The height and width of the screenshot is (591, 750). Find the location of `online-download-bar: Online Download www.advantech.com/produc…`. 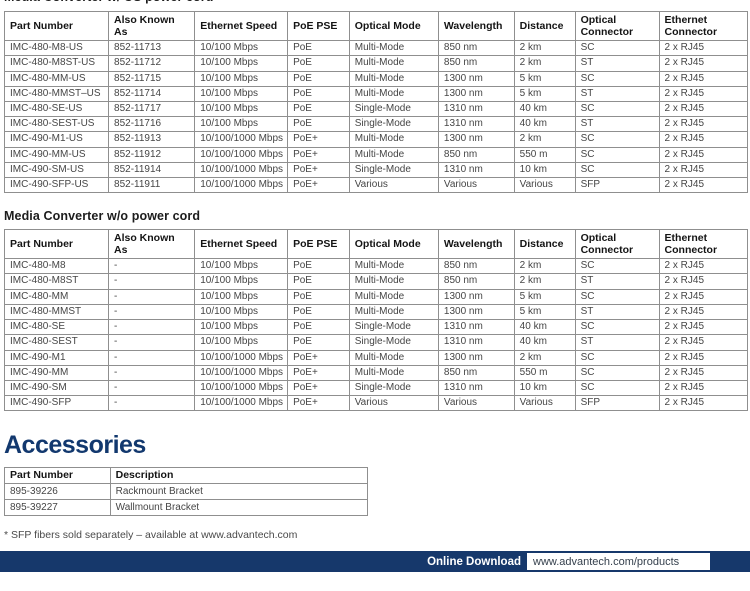

online-download-bar: Online Download www.advantech.com/produc… is located at coordinates (375, 561).